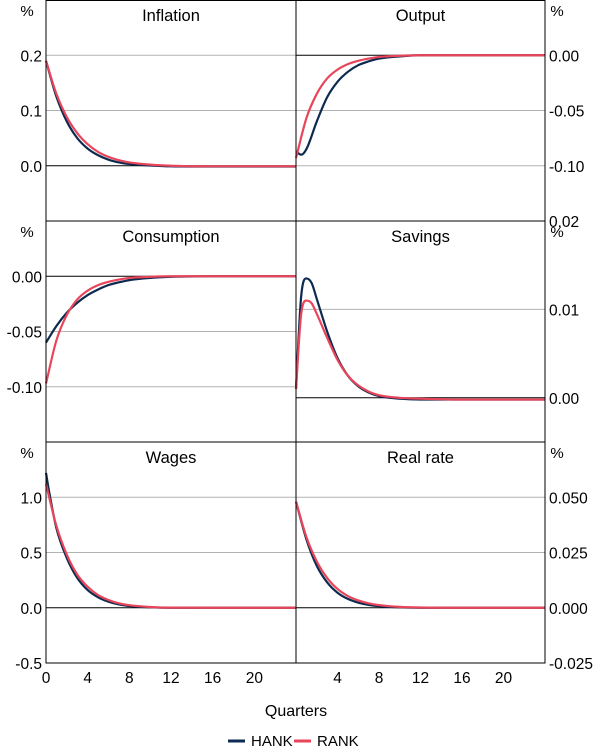 Image resolution: width=601 pixels, height=753 pixels. I want to click on real-rate-ytick-label: 0.000, so click(568, 609).